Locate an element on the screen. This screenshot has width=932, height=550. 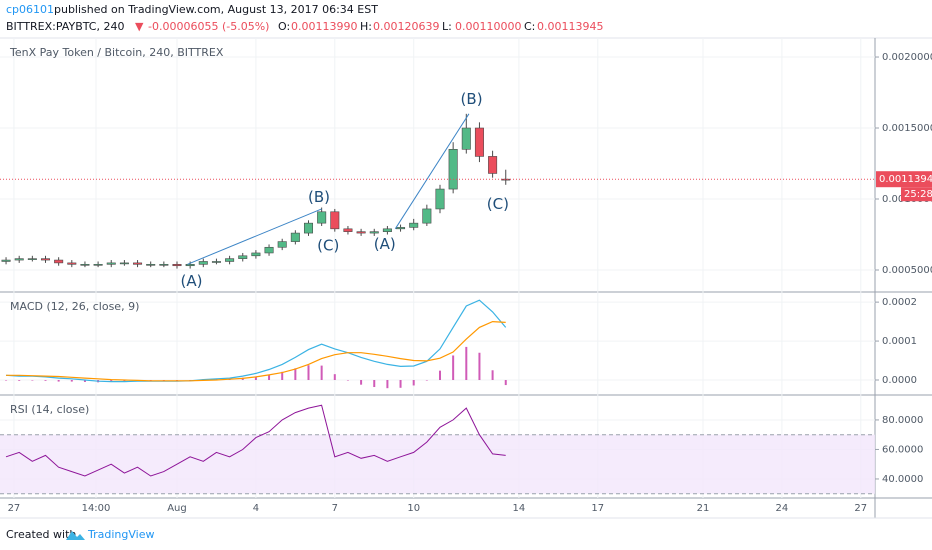
last-price-box is located at coordinates (904, 179).